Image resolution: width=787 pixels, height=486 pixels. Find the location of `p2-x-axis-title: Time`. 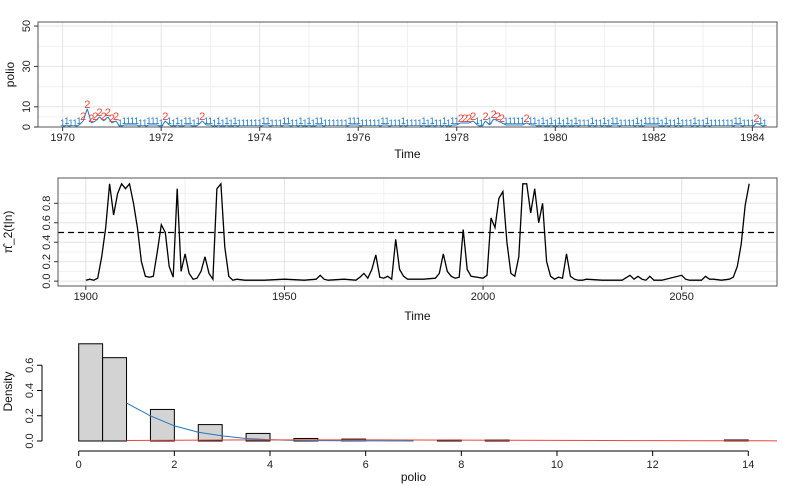

p2-x-axis-title: Time is located at coordinates (417, 316).